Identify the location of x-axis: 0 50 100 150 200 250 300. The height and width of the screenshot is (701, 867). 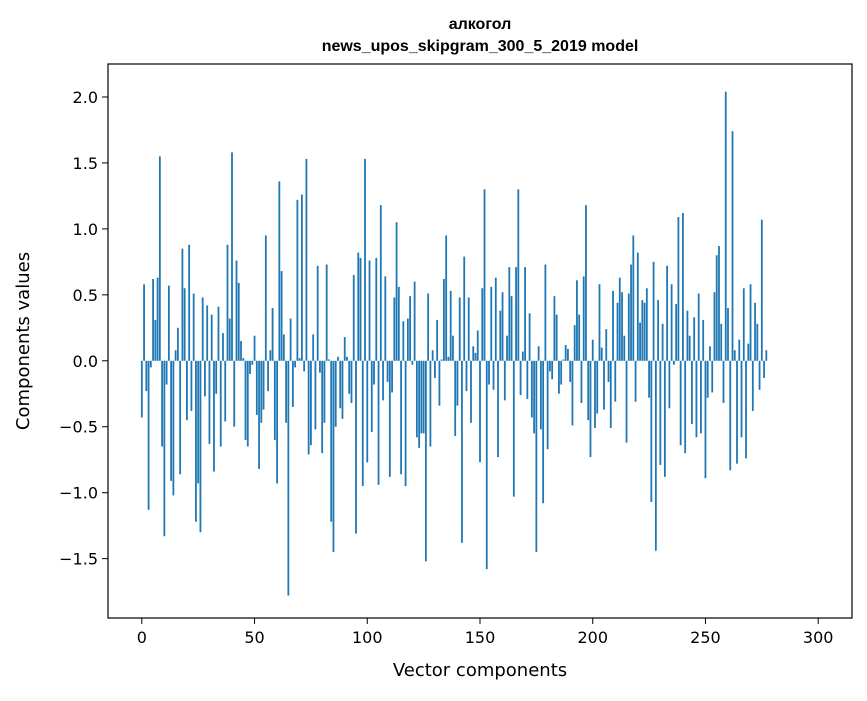
(485, 632).